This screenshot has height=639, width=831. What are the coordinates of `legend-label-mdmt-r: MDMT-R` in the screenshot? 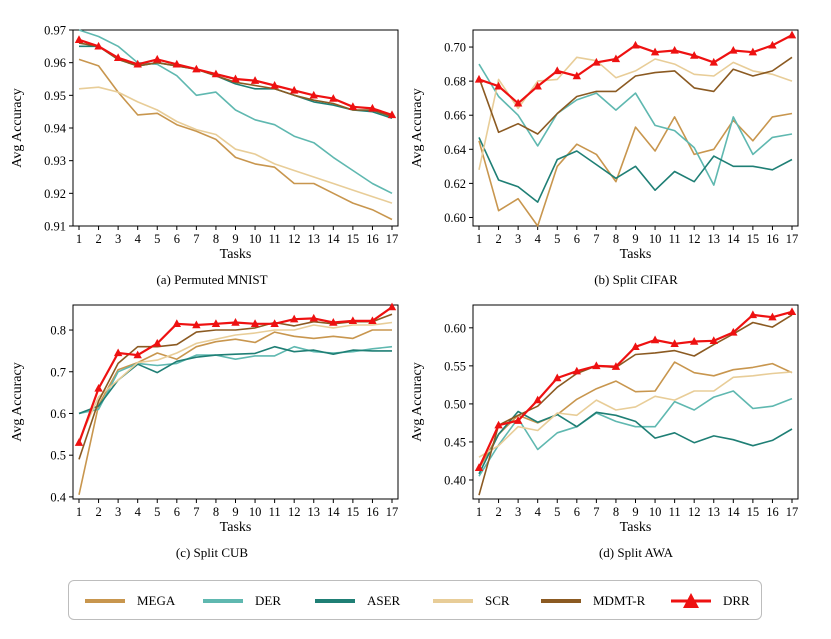 It's located at (619, 600).